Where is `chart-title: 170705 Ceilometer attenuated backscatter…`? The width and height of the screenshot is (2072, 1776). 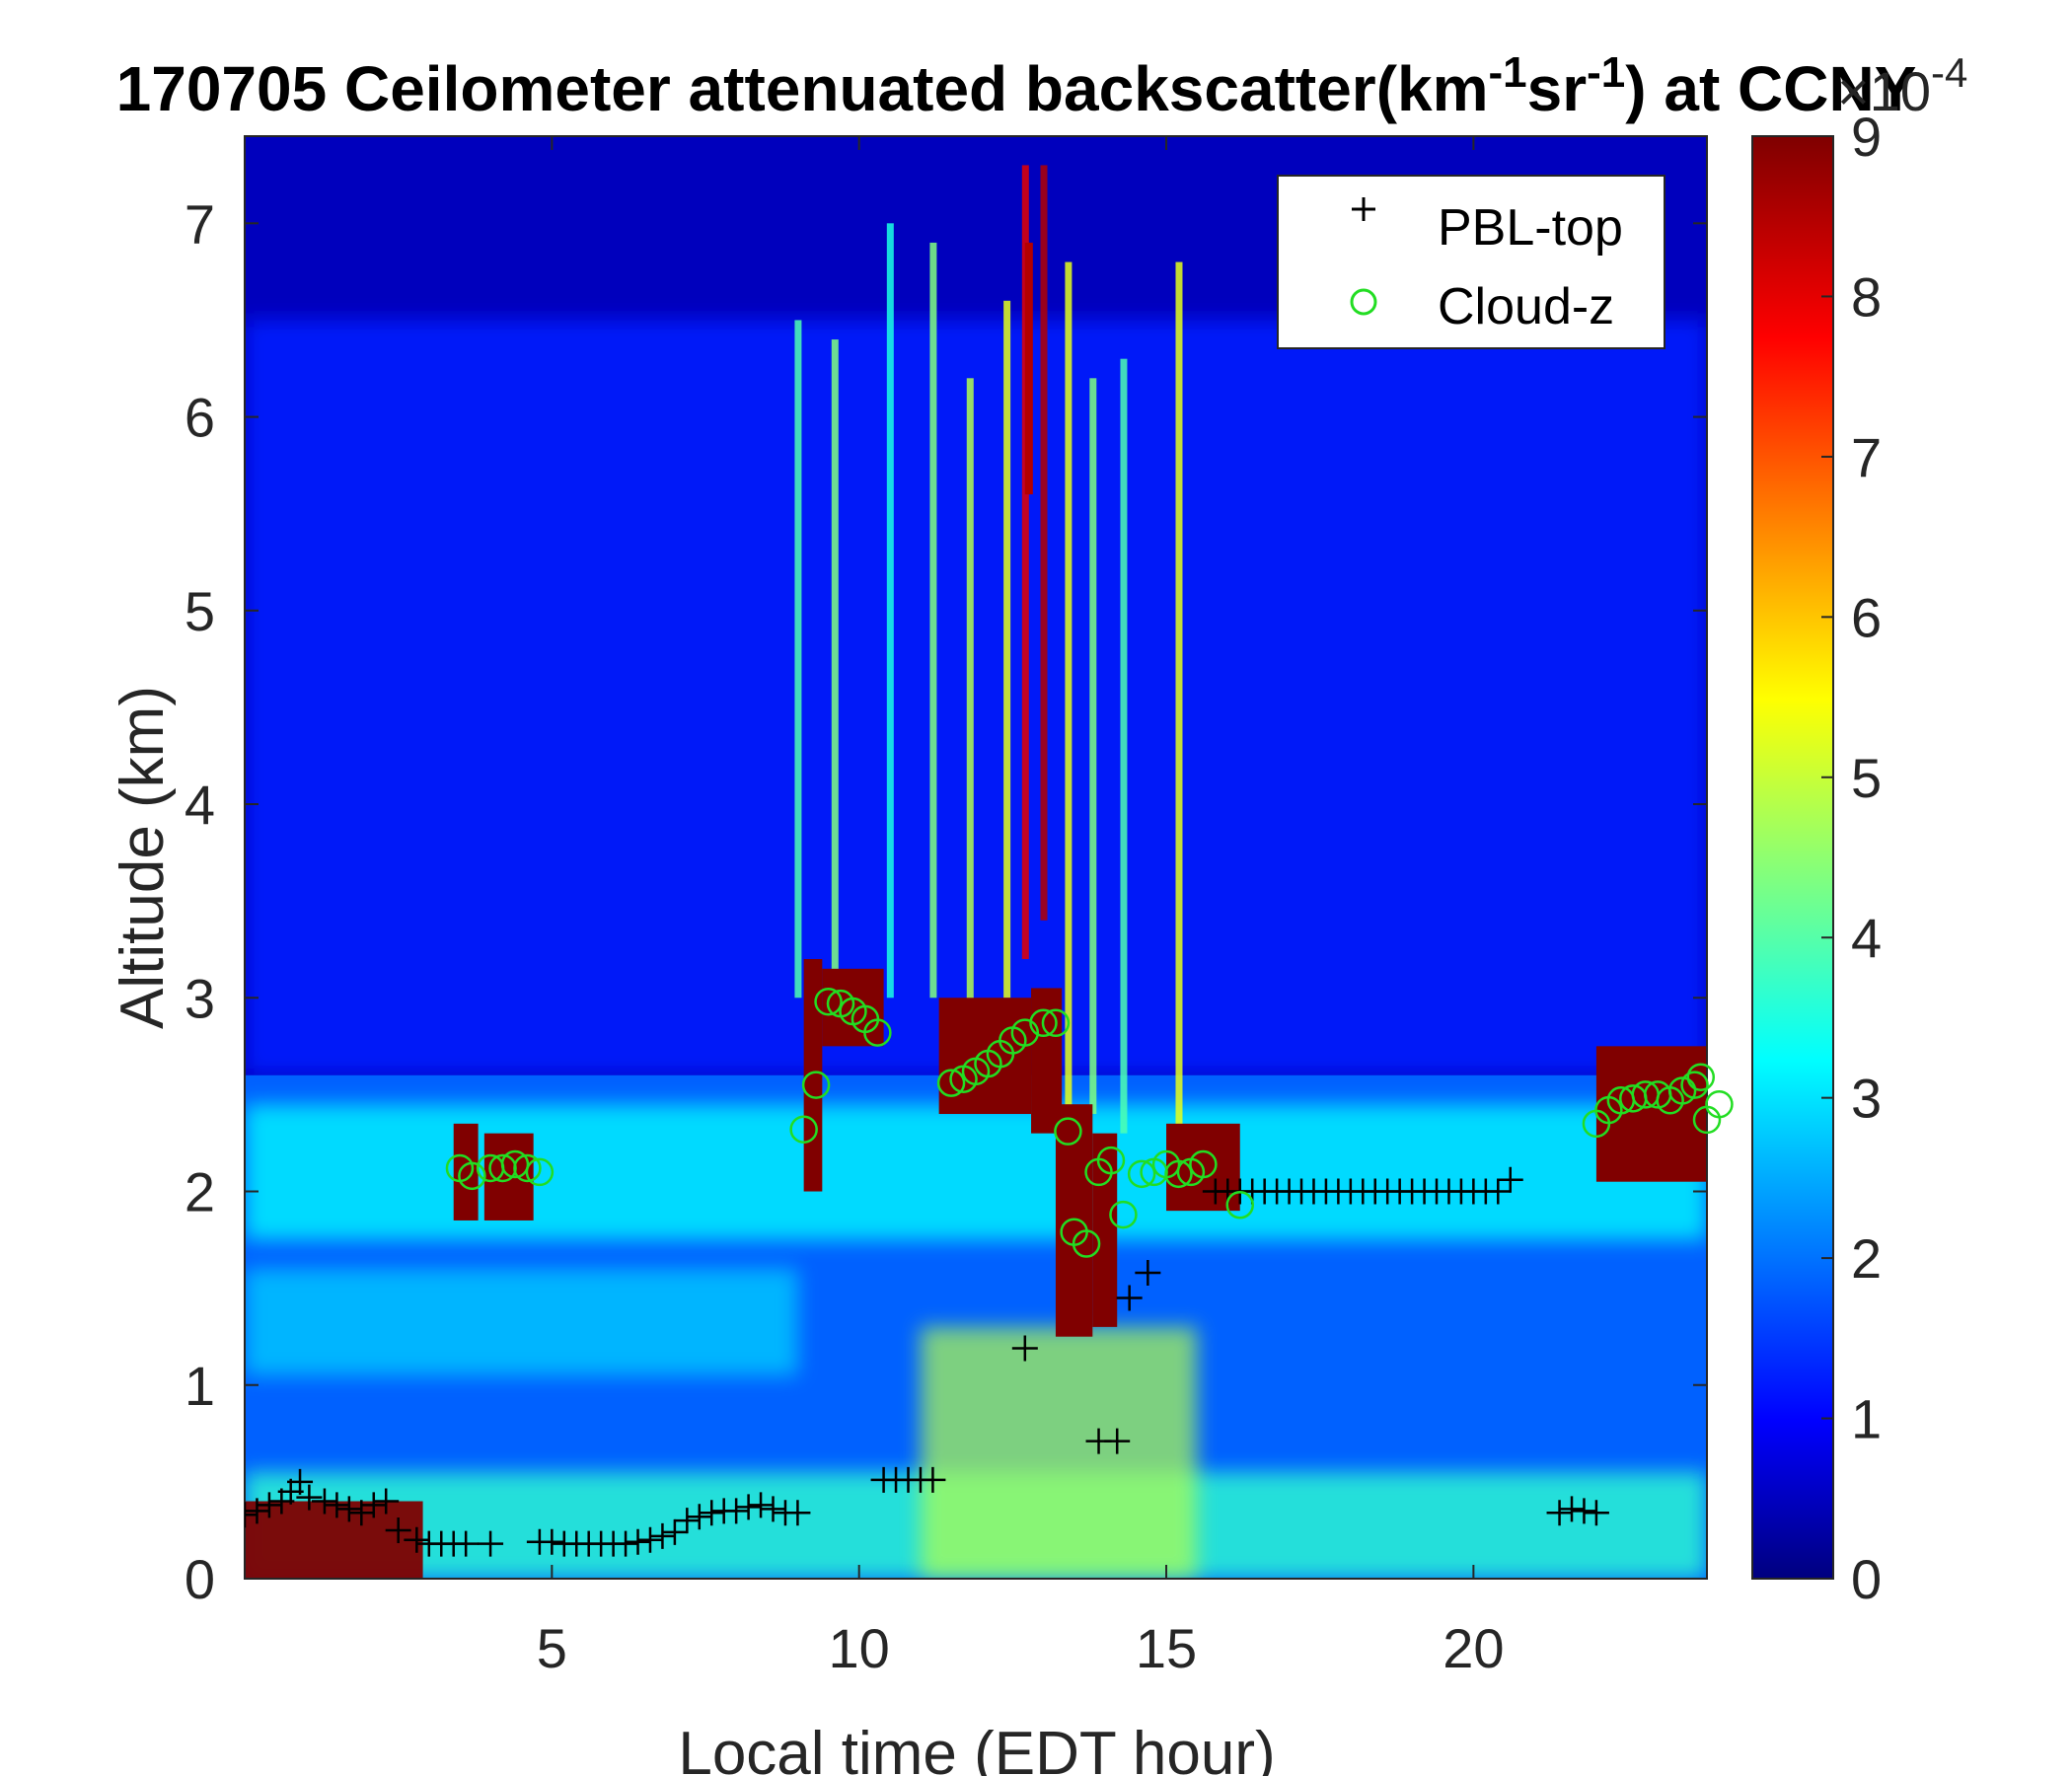 chart-title: 170705 Ceilometer attenuated backscatter… is located at coordinates (1017, 86).